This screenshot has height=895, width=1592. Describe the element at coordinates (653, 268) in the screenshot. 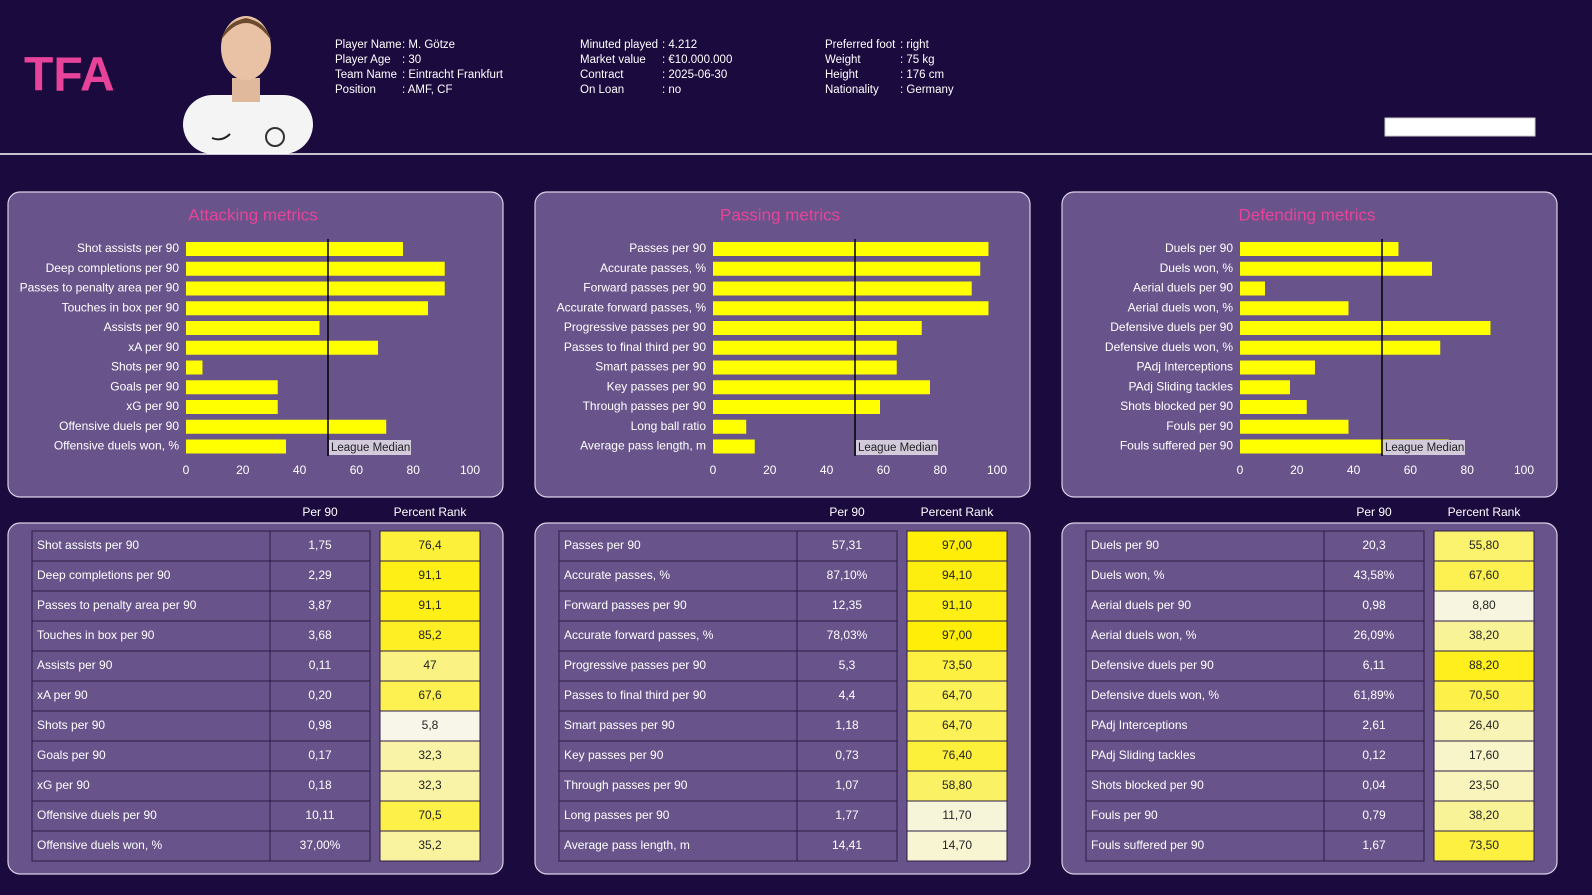

I see `category-label: Accurate passes, %` at that location.